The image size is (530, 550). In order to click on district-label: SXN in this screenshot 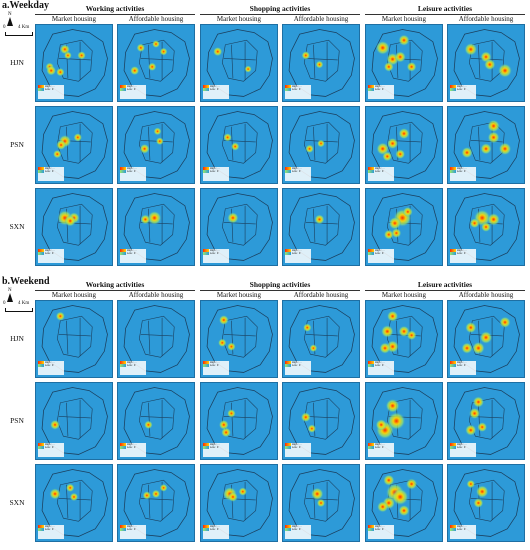, I will do `click(17, 502)`.